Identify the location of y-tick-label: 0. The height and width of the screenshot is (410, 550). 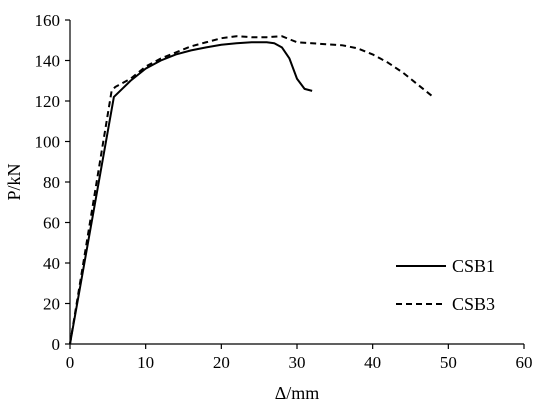
(56, 344).